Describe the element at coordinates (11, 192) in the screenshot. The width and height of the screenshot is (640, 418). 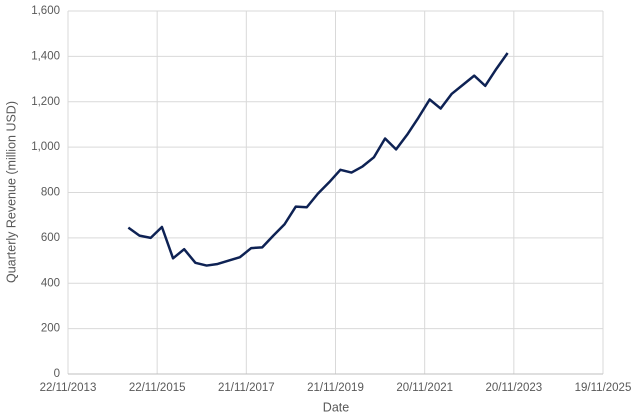
I see `y-axis-title: Quarterly Revenue (million USD)` at that location.